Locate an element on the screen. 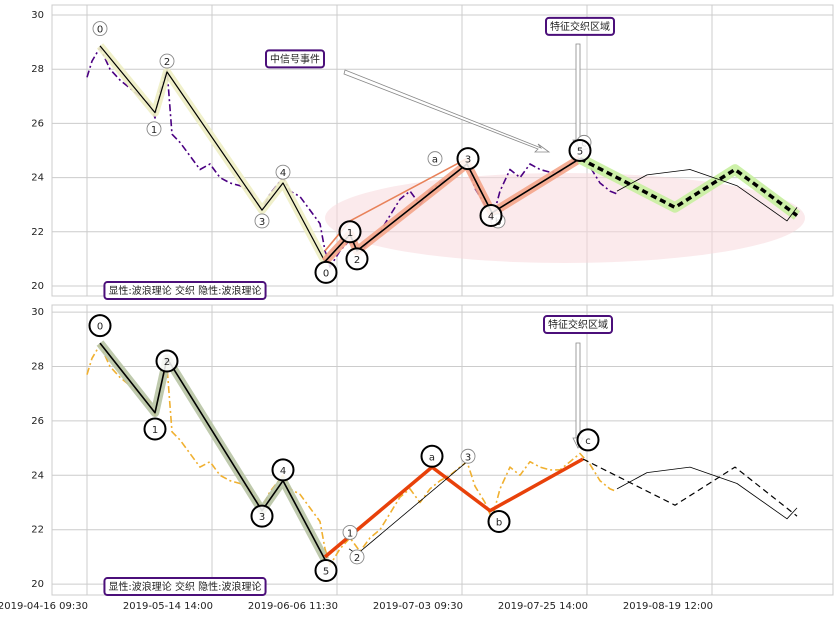 The image size is (839, 617). wave-label: c is located at coordinates (588, 441).